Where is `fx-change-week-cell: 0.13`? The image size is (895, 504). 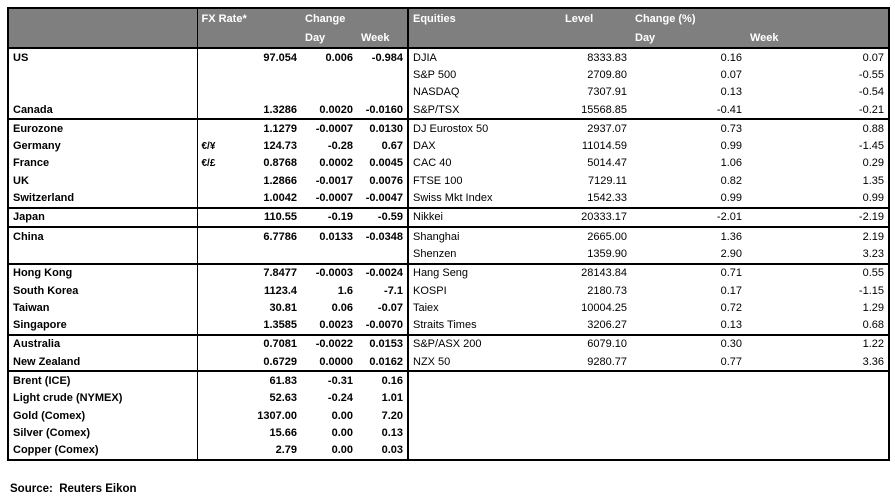
fx-change-week-cell: 0.13 is located at coordinates (383, 433).